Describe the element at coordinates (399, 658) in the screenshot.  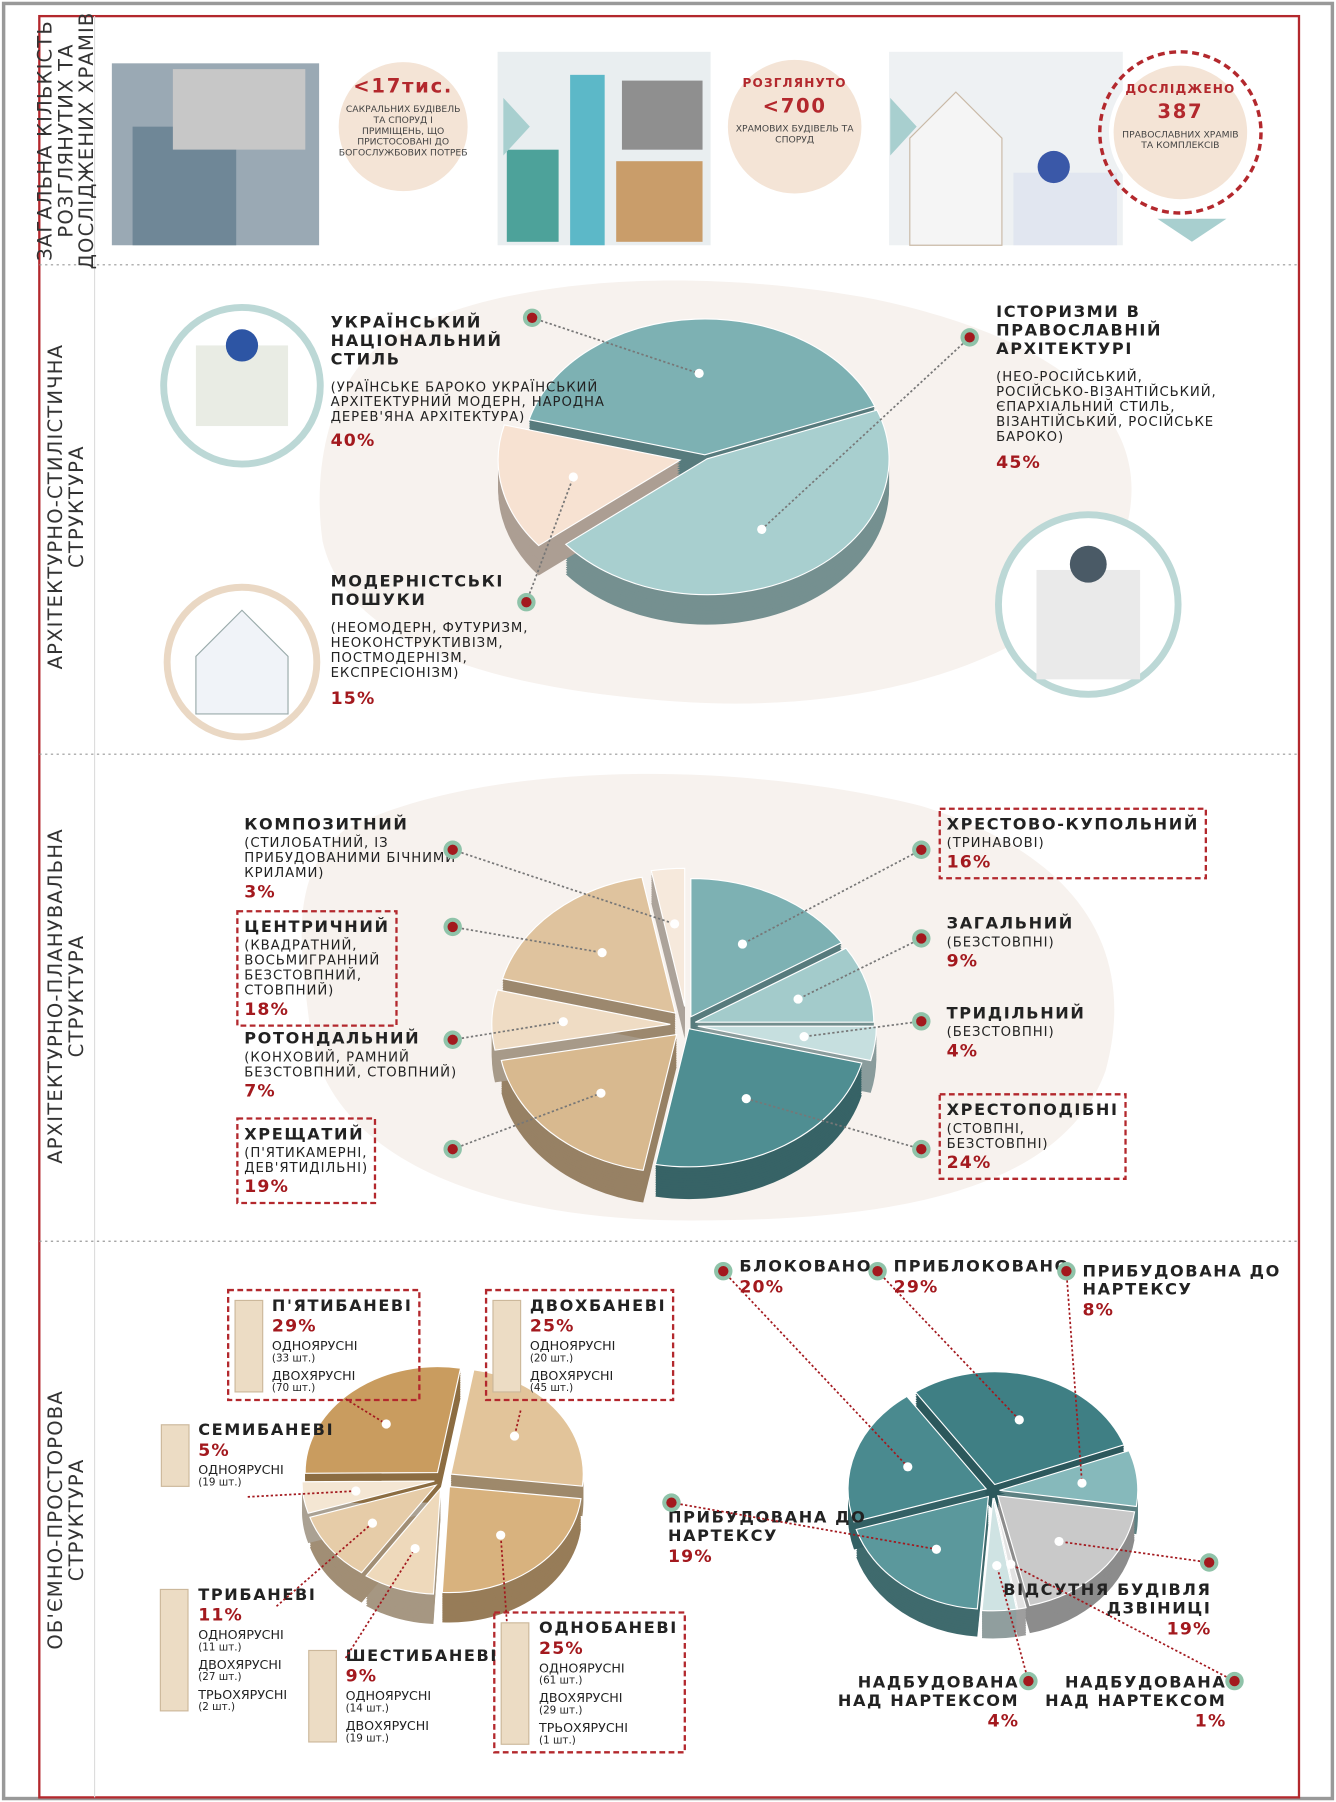
I see `text-line: ПОСТМОДЕРНІЗМ,` at that location.